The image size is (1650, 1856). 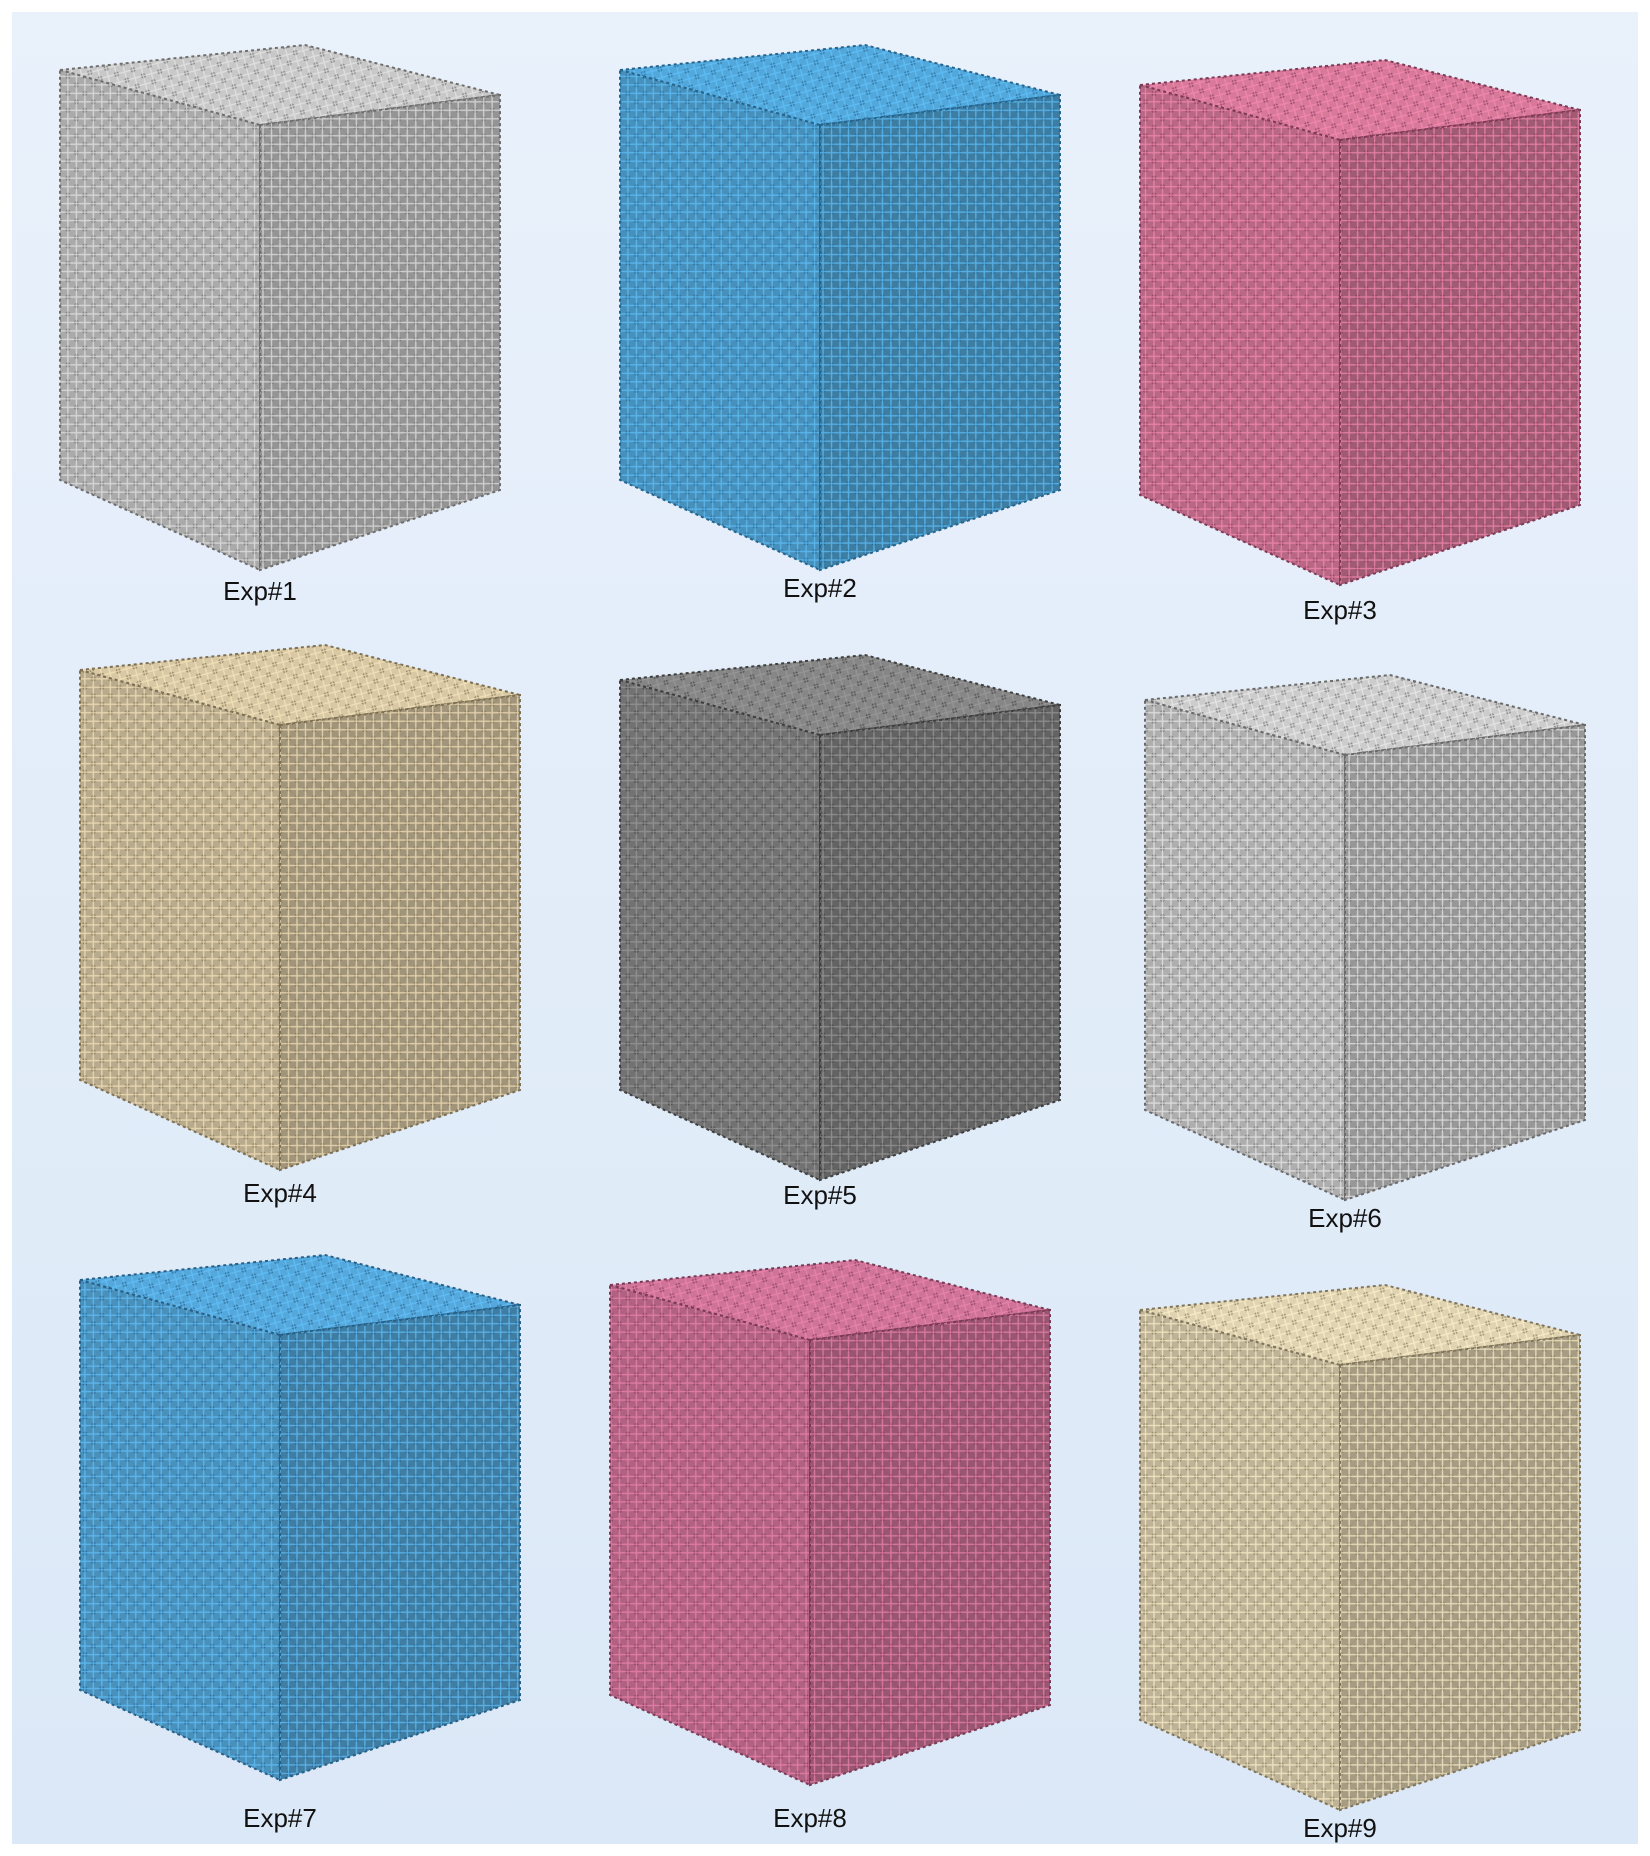 I want to click on panel-label: Exp#5, so click(x=820, y=1195).